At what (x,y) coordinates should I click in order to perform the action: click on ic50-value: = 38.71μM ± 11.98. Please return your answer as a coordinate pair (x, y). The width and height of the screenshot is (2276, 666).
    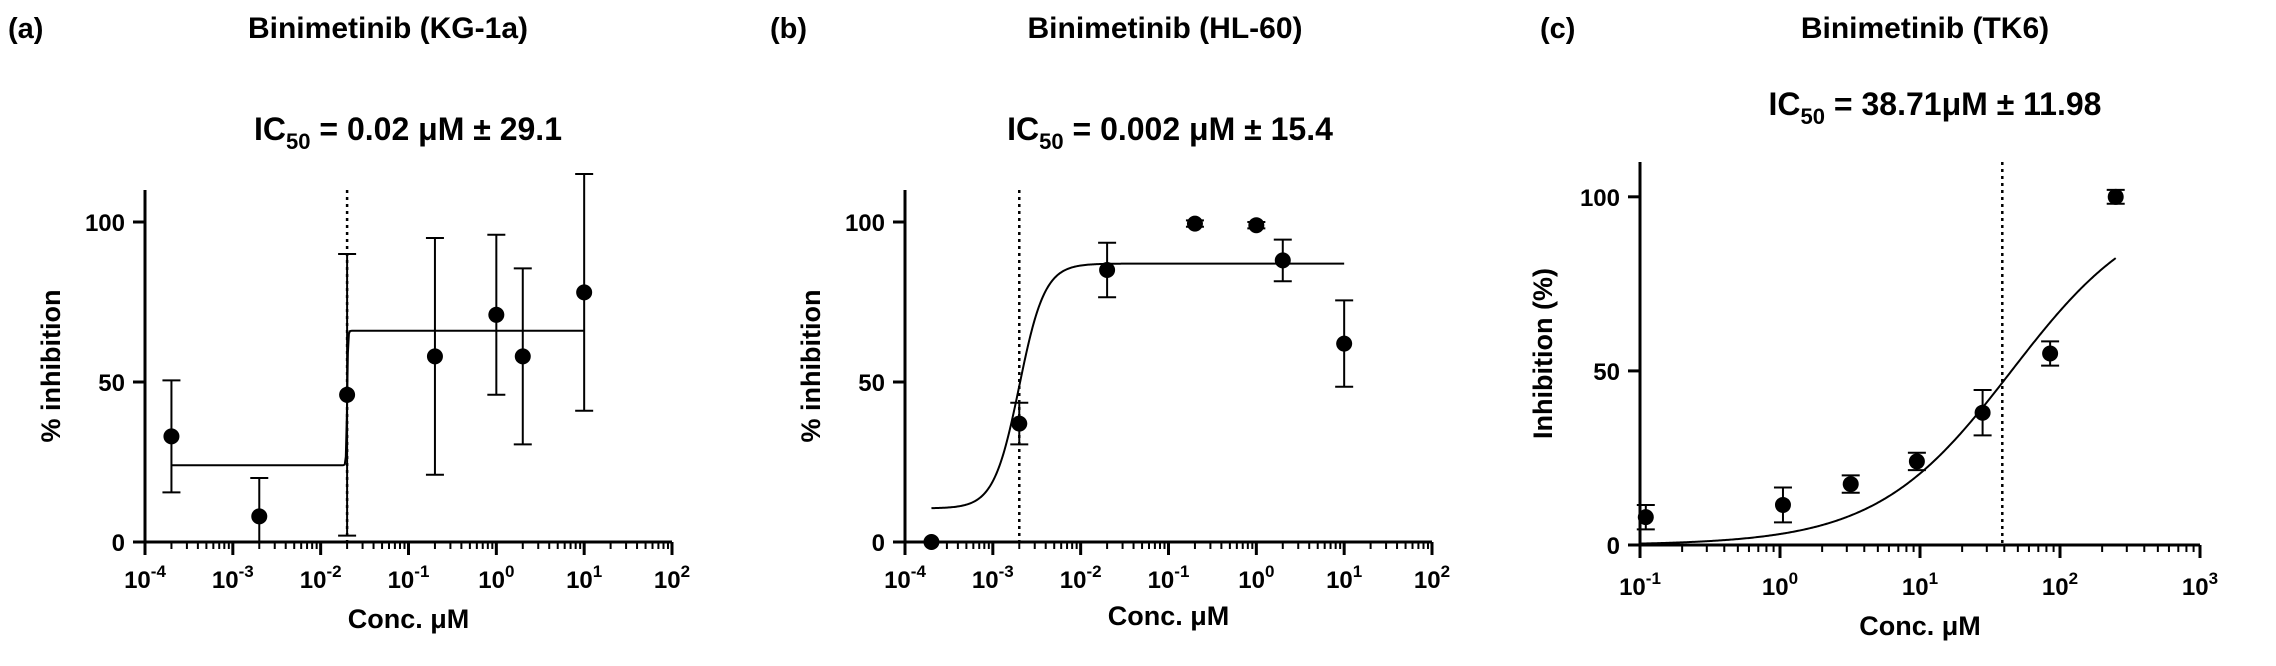
    Looking at the image, I should click on (1963, 104).